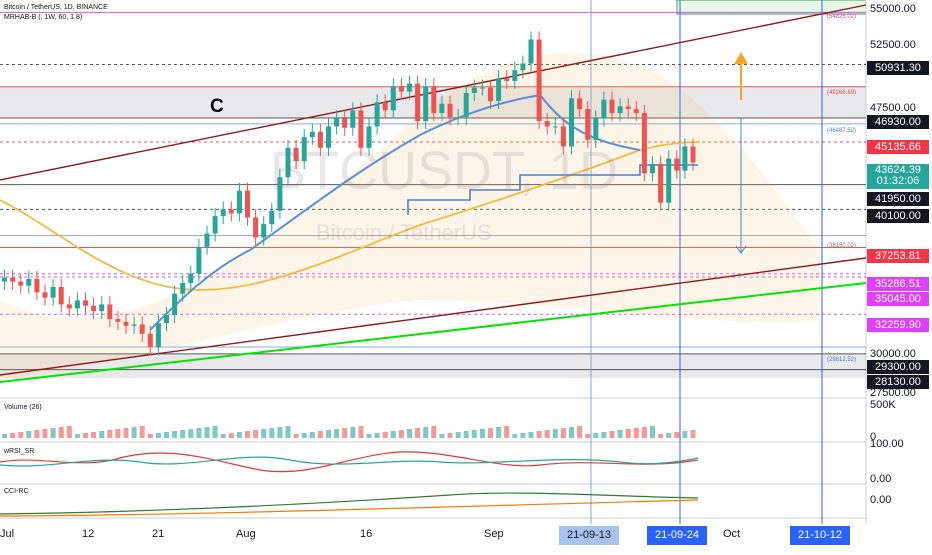 The height and width of the screenshot is (555, 932). I want to click on price-tag-41950: 41950.00, so click(898, 199).